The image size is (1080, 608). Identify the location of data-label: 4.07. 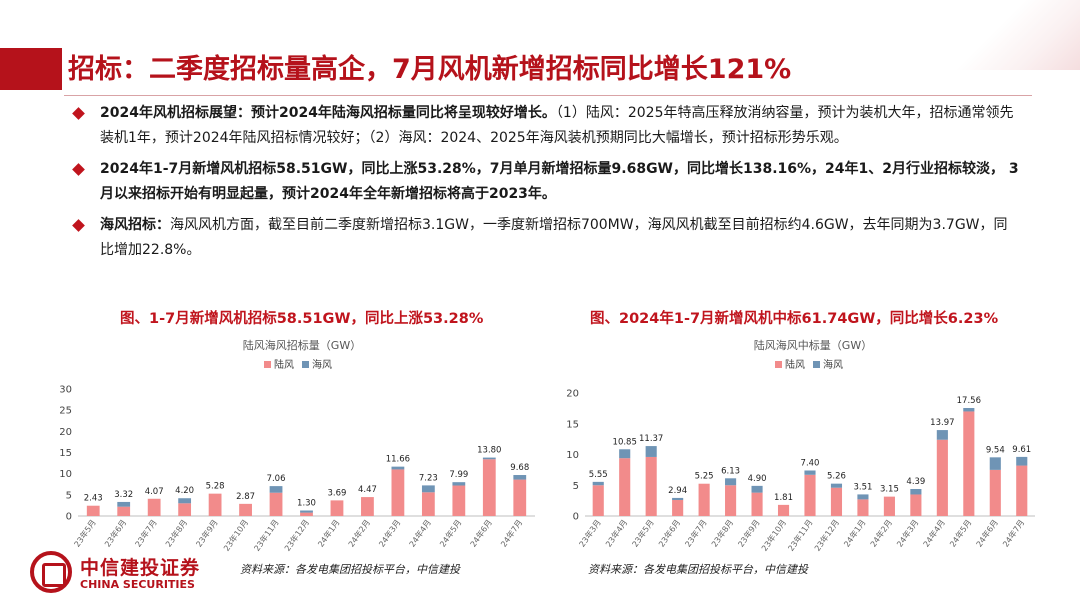
(154, 492).